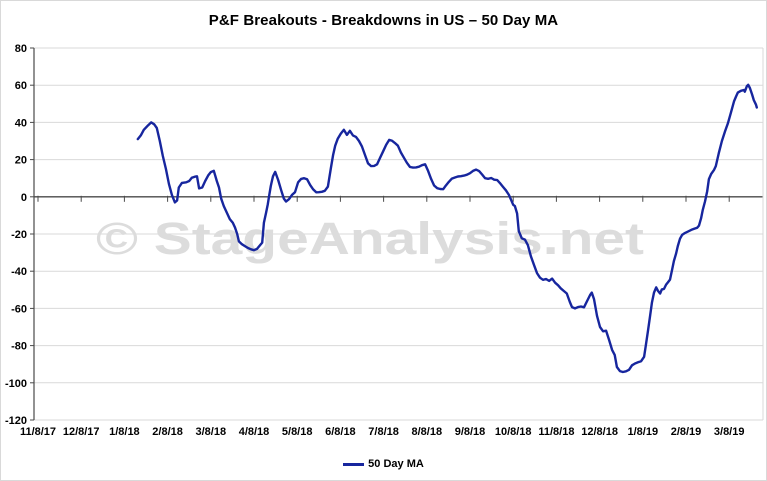 Image resolution: width=767 pixels, height=481 pixels. Describe the element at coordinates (354, 464) in the screenshot. I see `legend-line-sample` at that location.